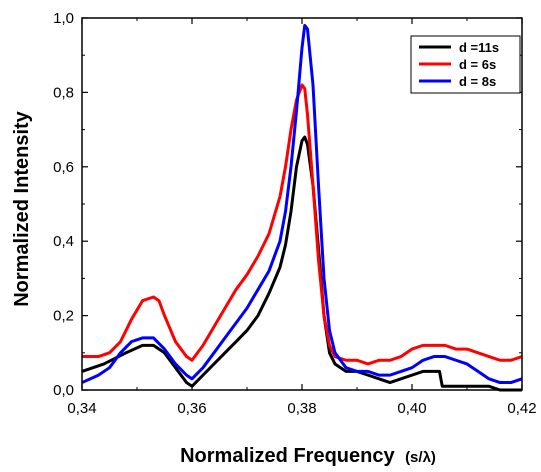 The width and height of the screenshot is (541, 472). Describe the element at coordinates (287, 456) in the screenshot. I see `x-axis-title-text: Normalized Frequency` at that location.